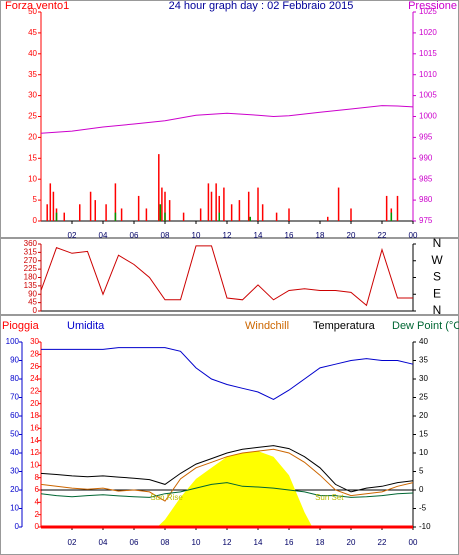 The width and height of the screenshot is (459, 555). I want to click on x-tick-label: 08, so click(165, 235).